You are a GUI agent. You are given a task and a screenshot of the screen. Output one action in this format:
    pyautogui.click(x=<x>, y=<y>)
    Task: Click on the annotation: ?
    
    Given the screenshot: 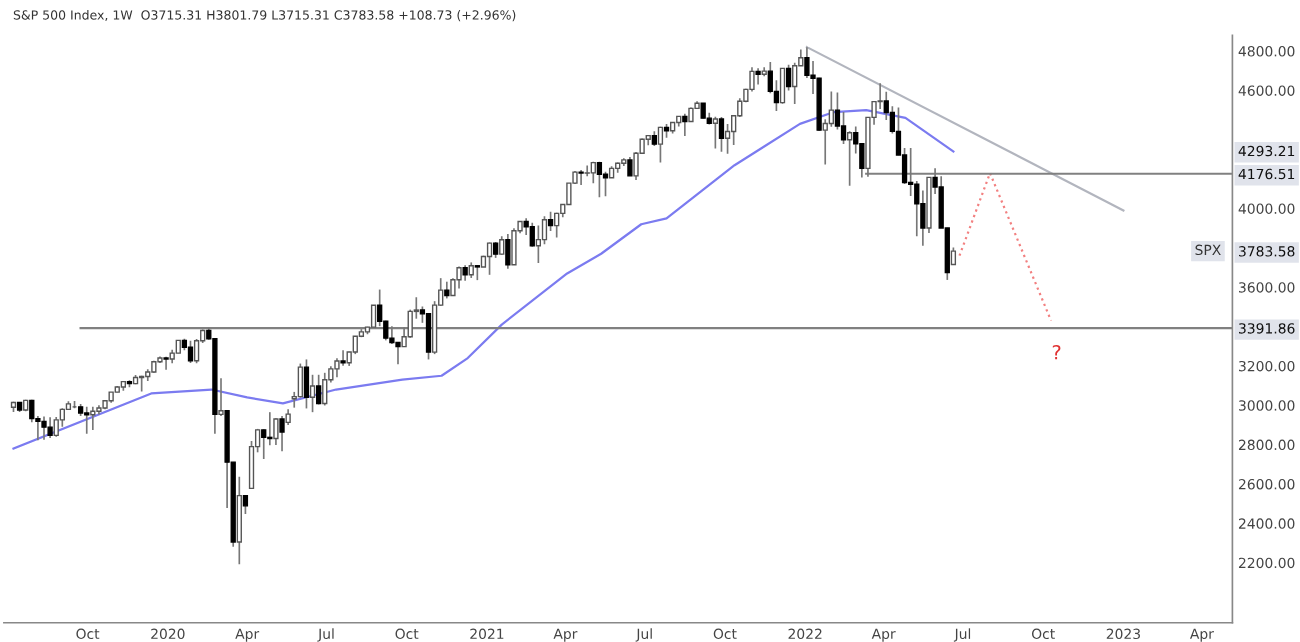 What is the action you would take?
    pyautogui.click(x=1056, y=352)
    